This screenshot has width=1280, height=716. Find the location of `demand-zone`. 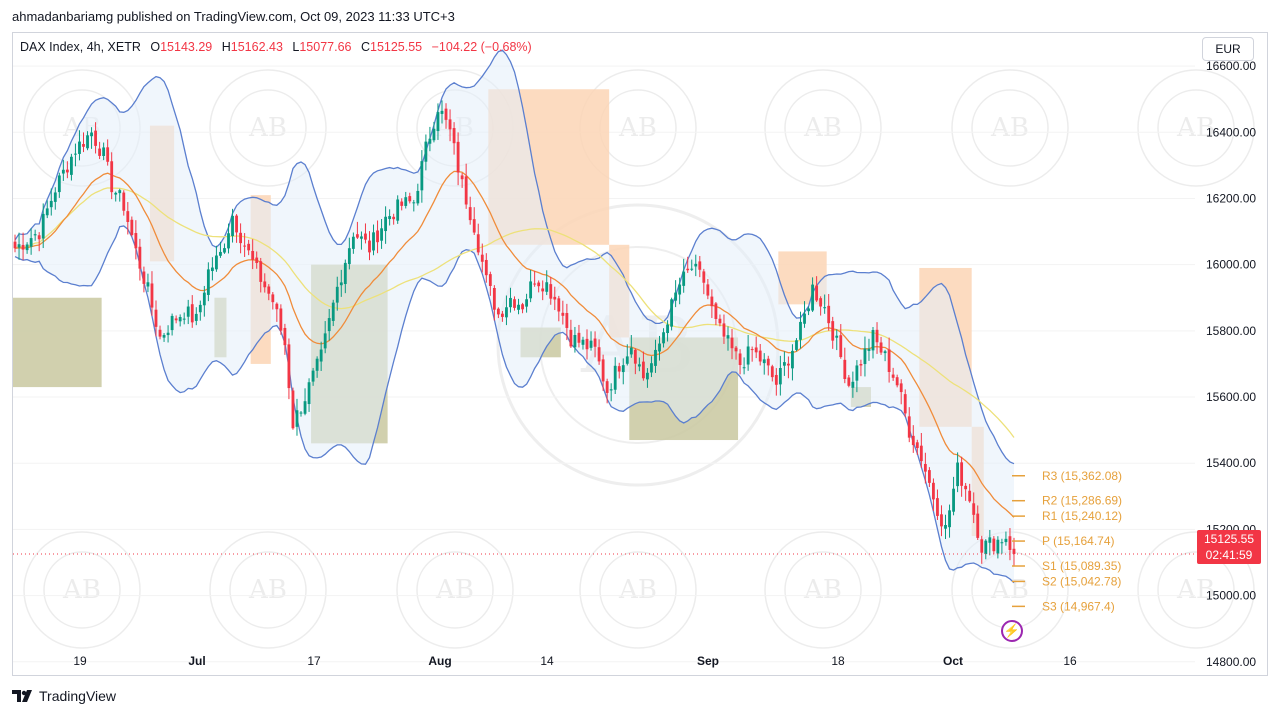

demand-zone is located at coordinates (57, 342).